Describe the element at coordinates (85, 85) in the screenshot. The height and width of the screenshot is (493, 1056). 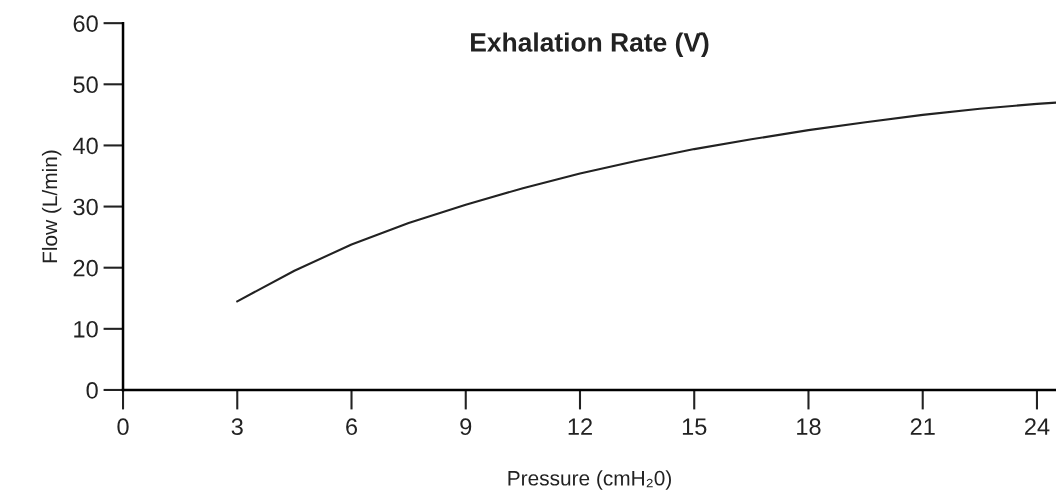
I see `y-tick-label: 50` at that location.